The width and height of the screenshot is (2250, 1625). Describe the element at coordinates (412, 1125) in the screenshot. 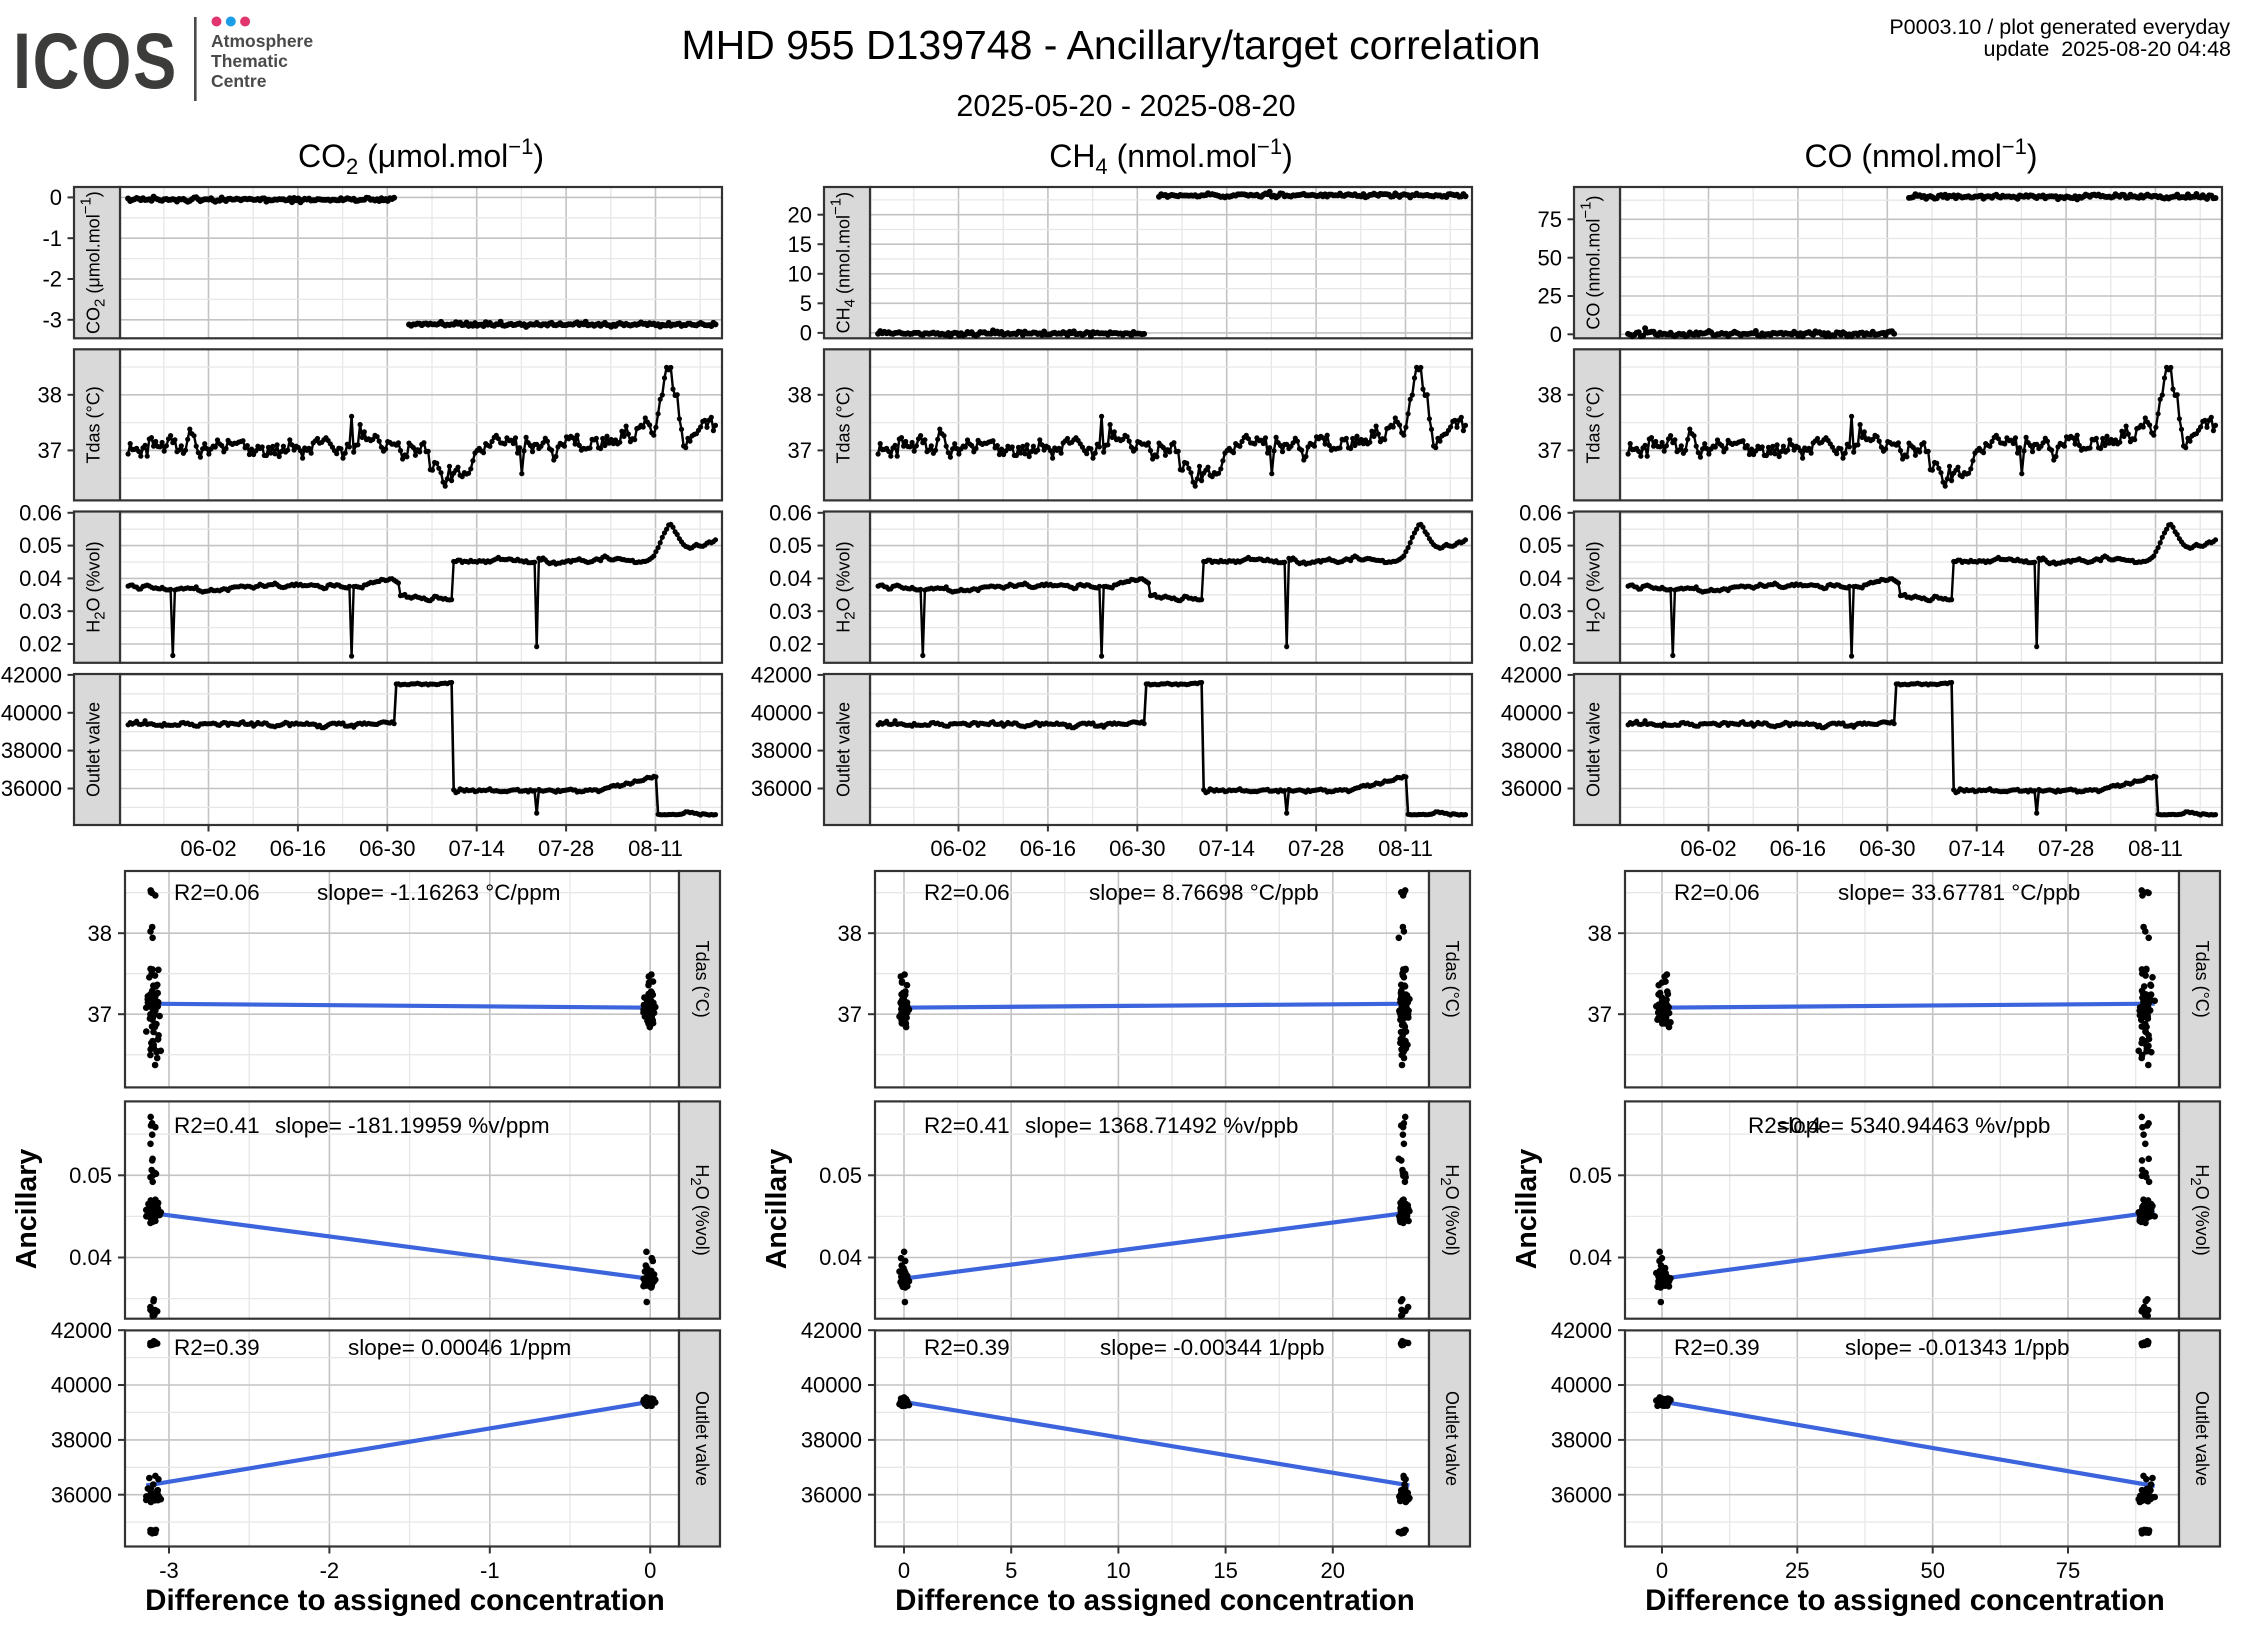

I see `svg-text: slope= -181.19959 %v/ppm` at that location.